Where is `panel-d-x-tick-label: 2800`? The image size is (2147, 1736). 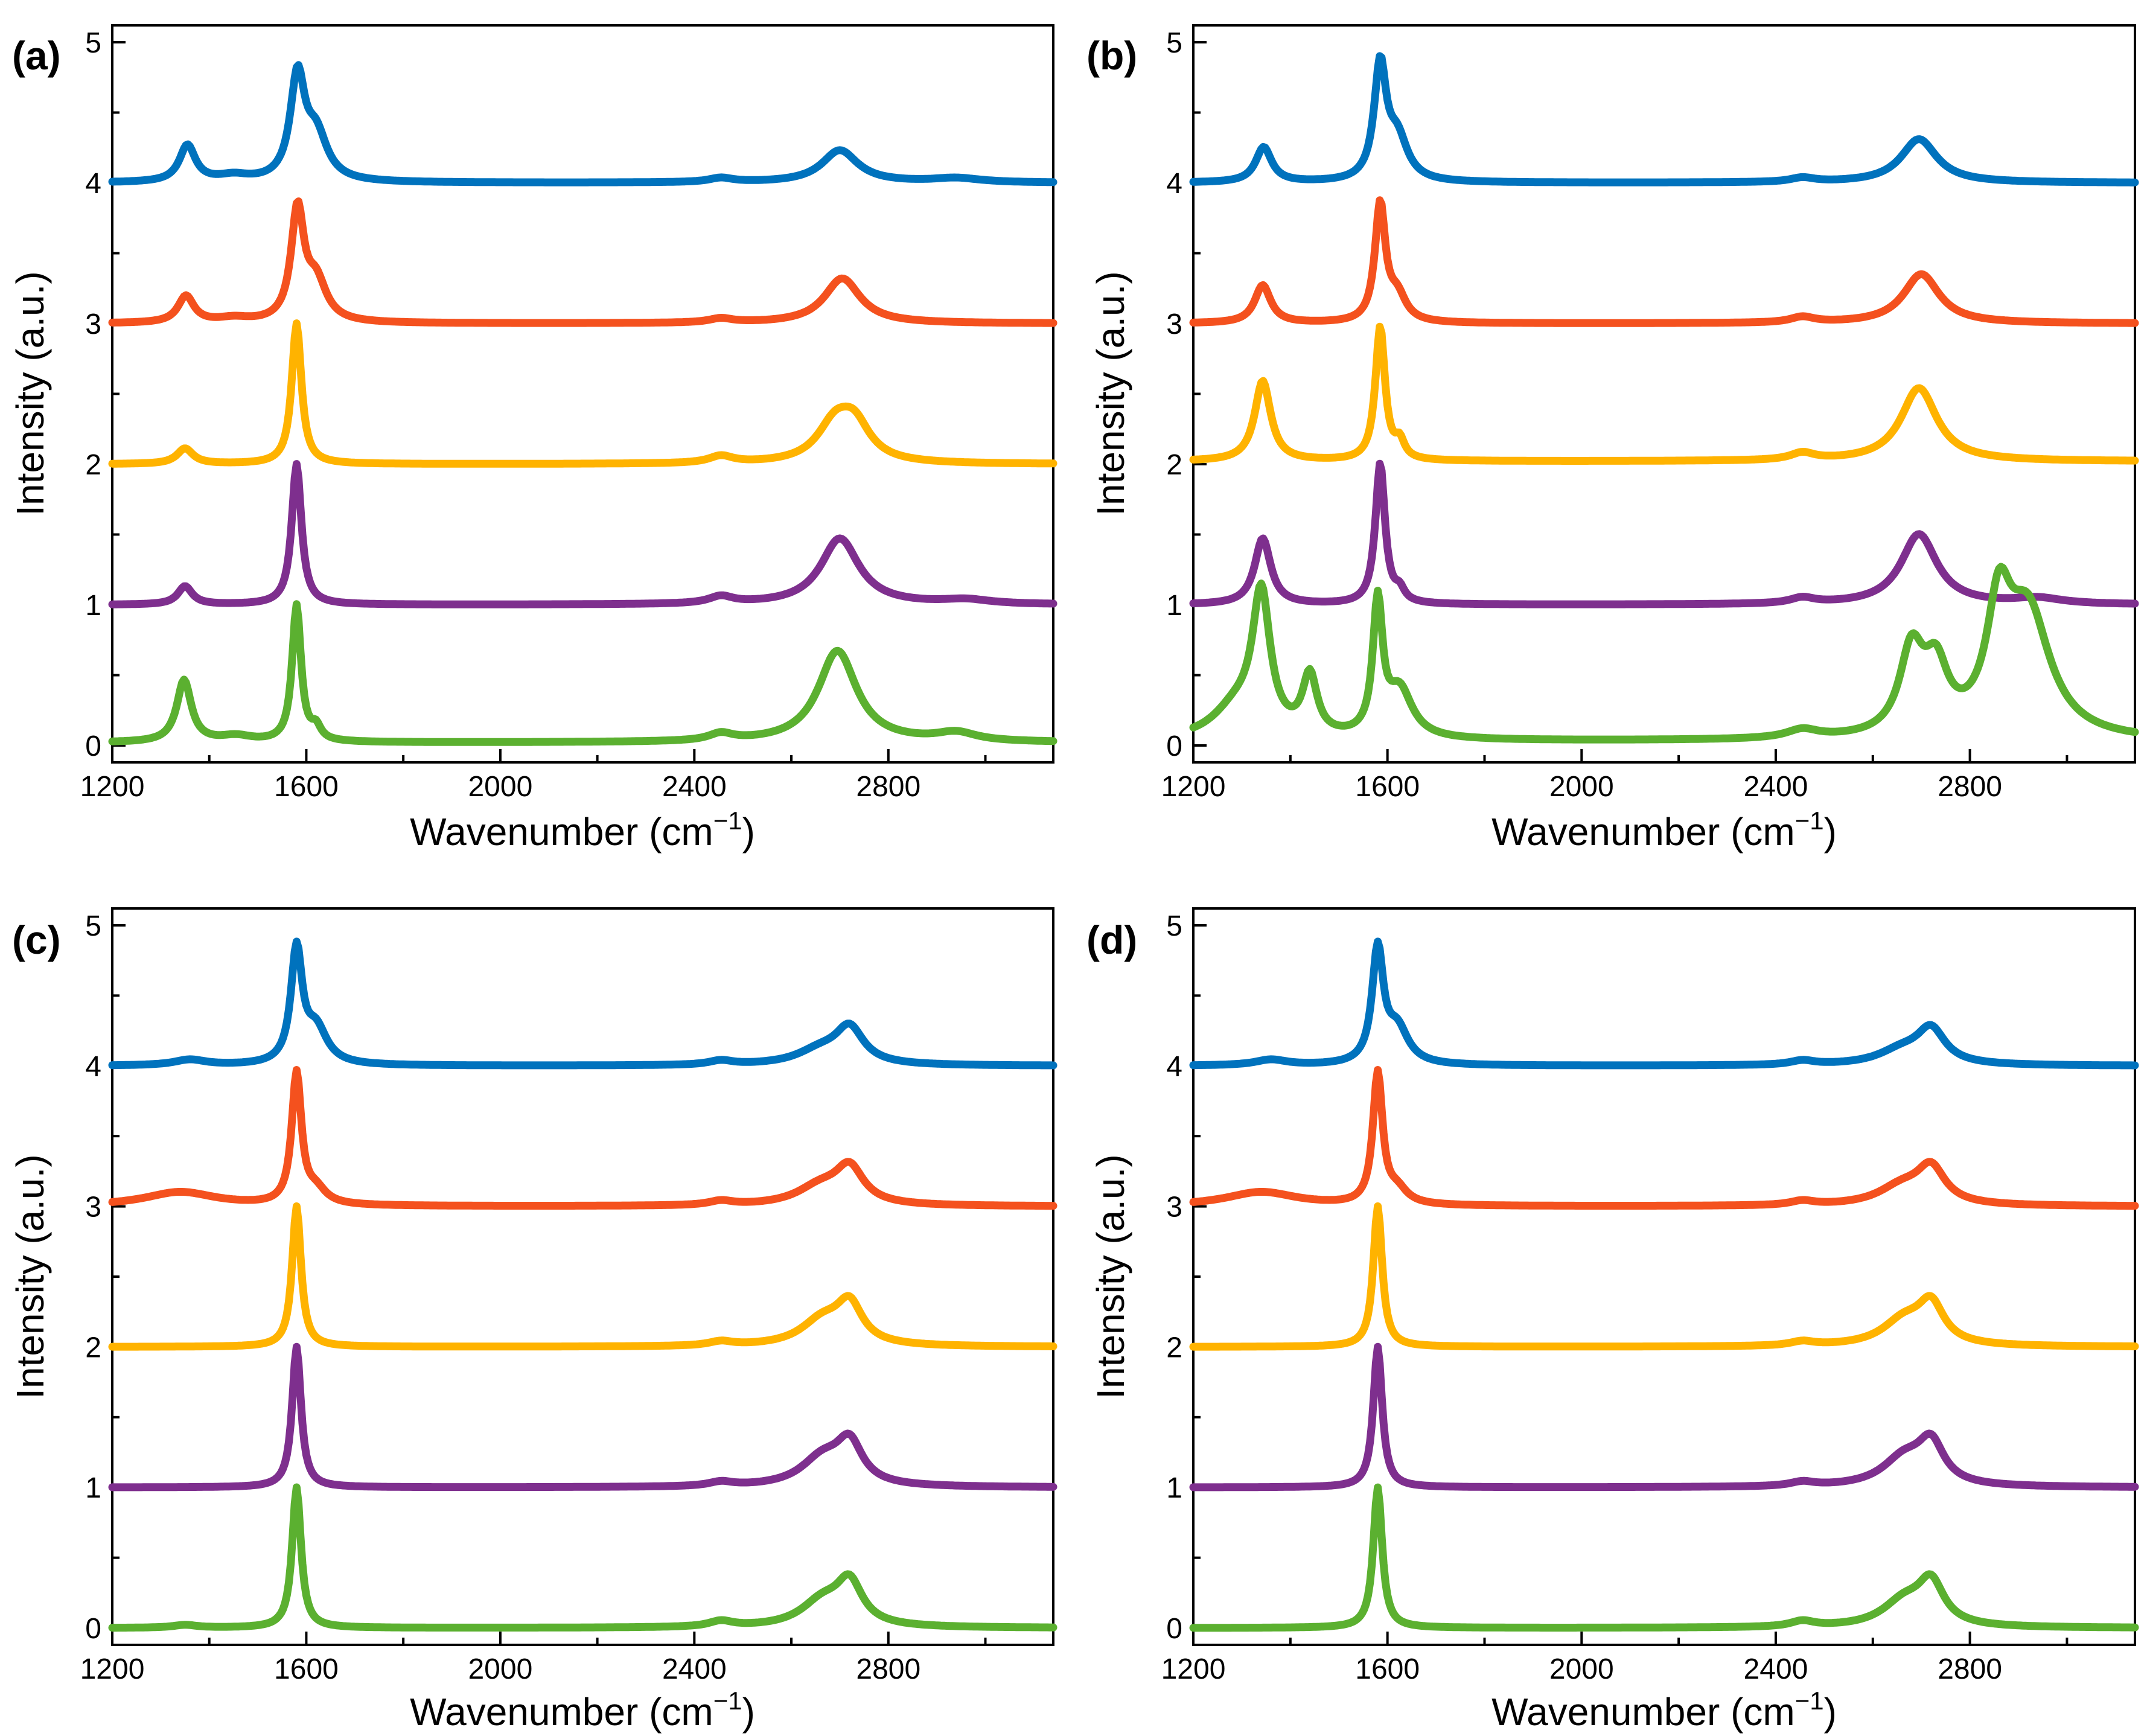
panel-d-x-tick-label: 2800 is located at coordinates (1970, 1669).